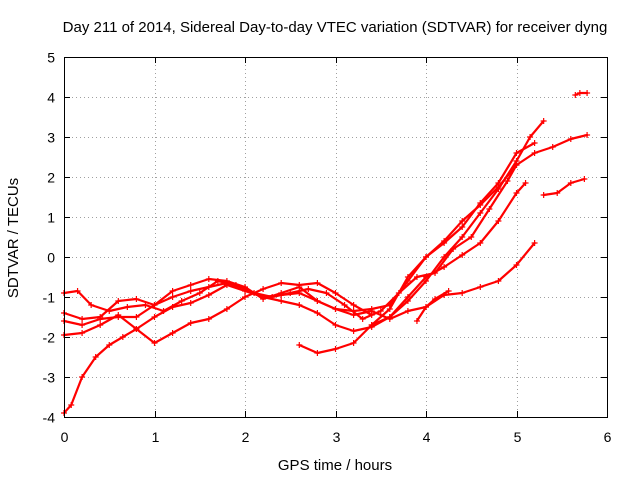 This screenshot has height=480, width=640. Describe the element at coordinates (156, 437) in the screenshot. I see `x-tick-label: 1` at that location.